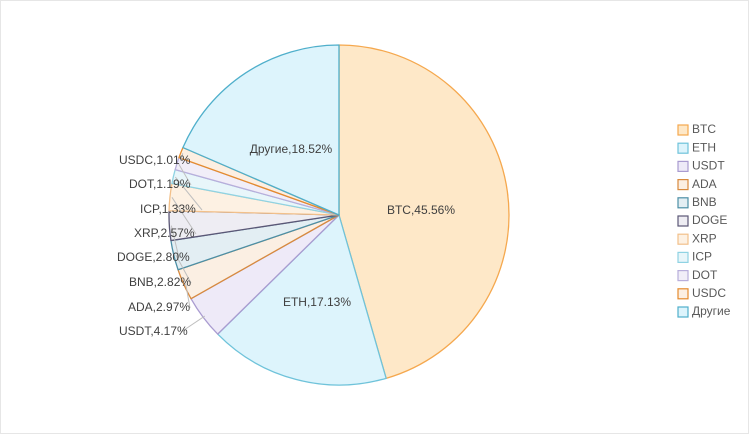 This screenshot has width=750, height=436. Describe the element at coordinates (188, 243) in the screenshot. I see `leader-lines` at that location.